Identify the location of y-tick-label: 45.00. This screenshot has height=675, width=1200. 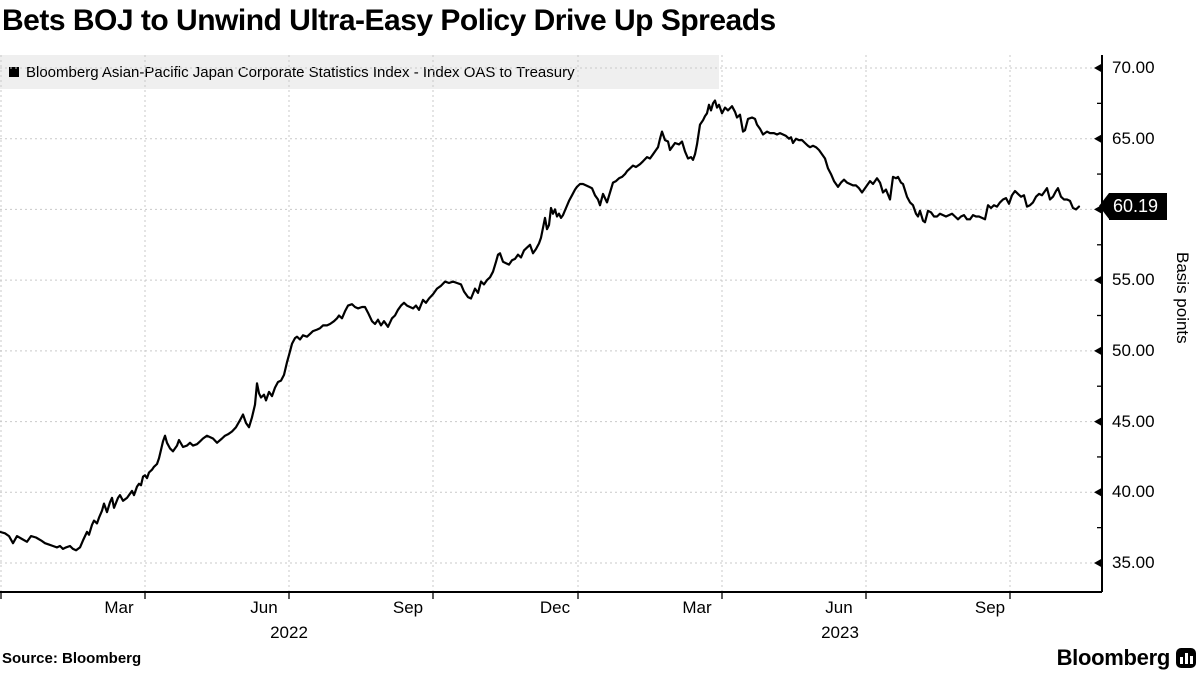
(1133, 421).